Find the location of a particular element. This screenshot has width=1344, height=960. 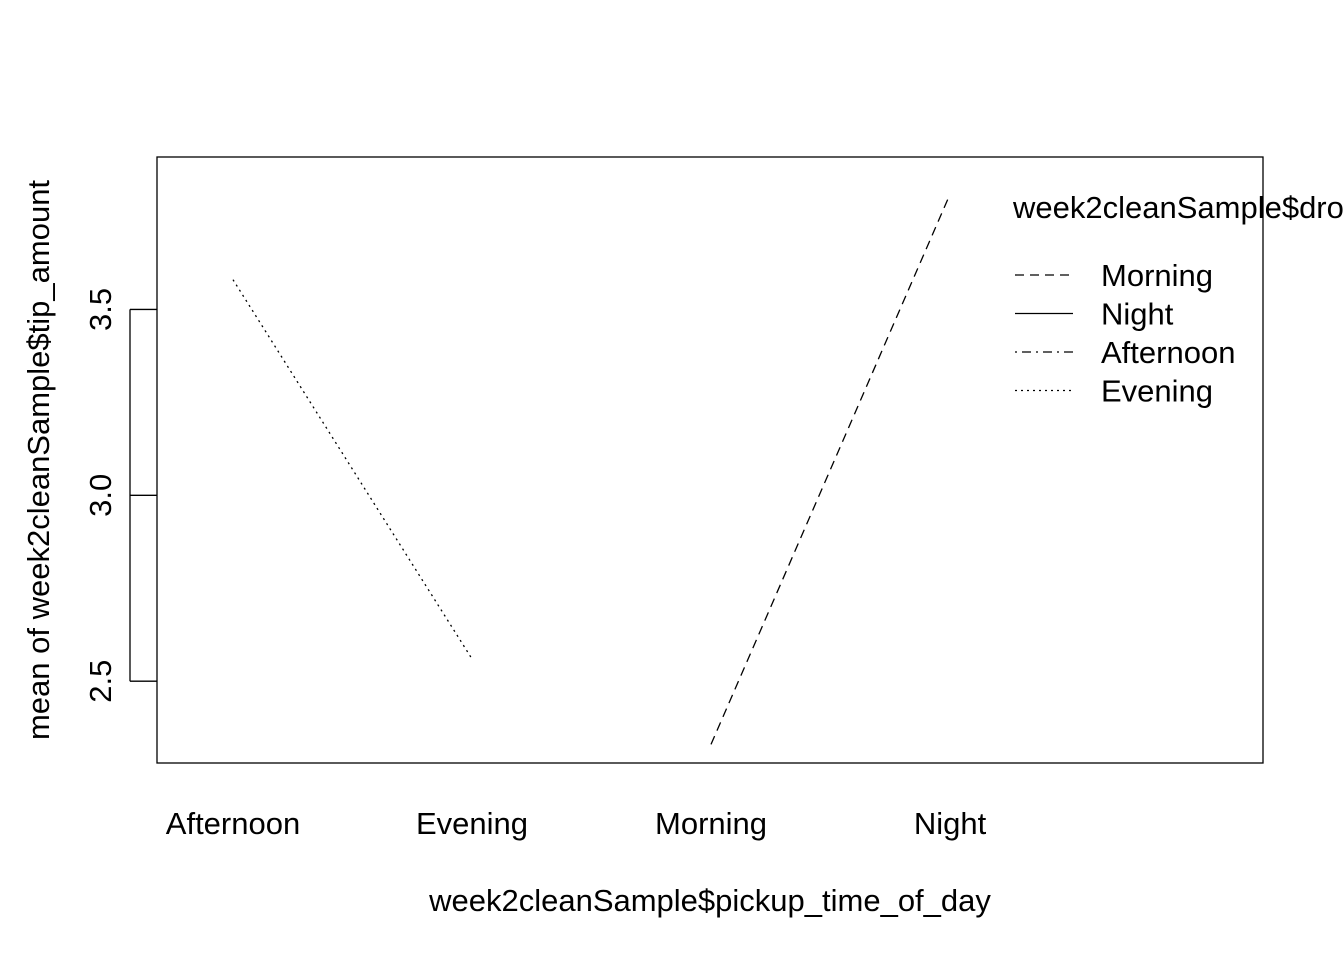

legend-entry: Night is located at coordinates (1094, 314).